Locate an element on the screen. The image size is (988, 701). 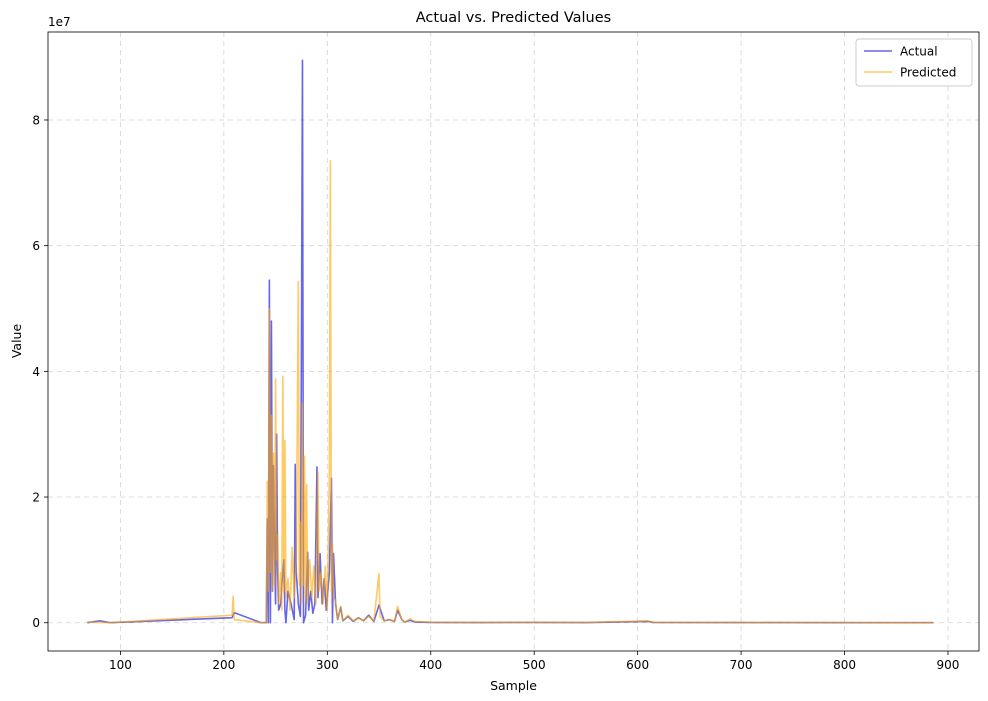
y-tick-label: 8 is located at coordinates (36, 120).